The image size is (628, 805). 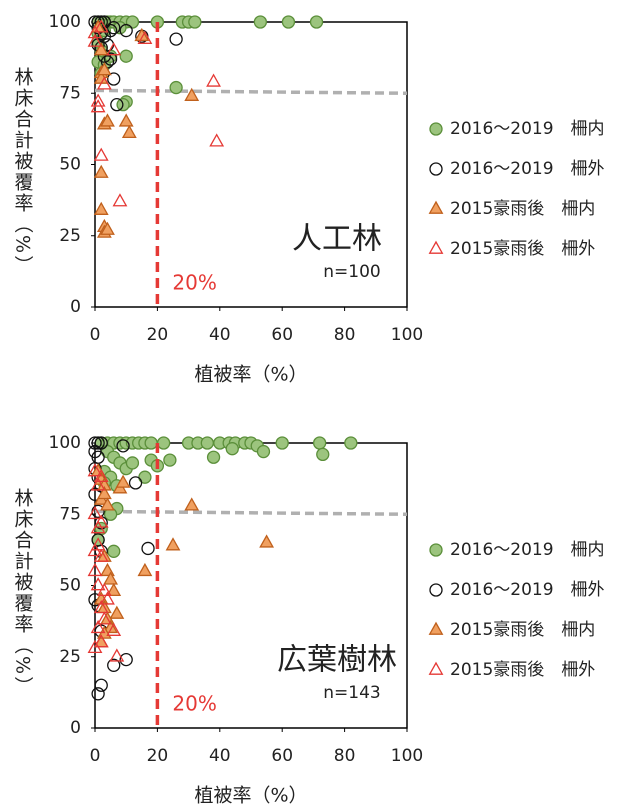 What do you see at coordinates (250, 375) in the screenshot?
I see `x-axis-label: 植被率（%）` at bounding box center [250, 375].